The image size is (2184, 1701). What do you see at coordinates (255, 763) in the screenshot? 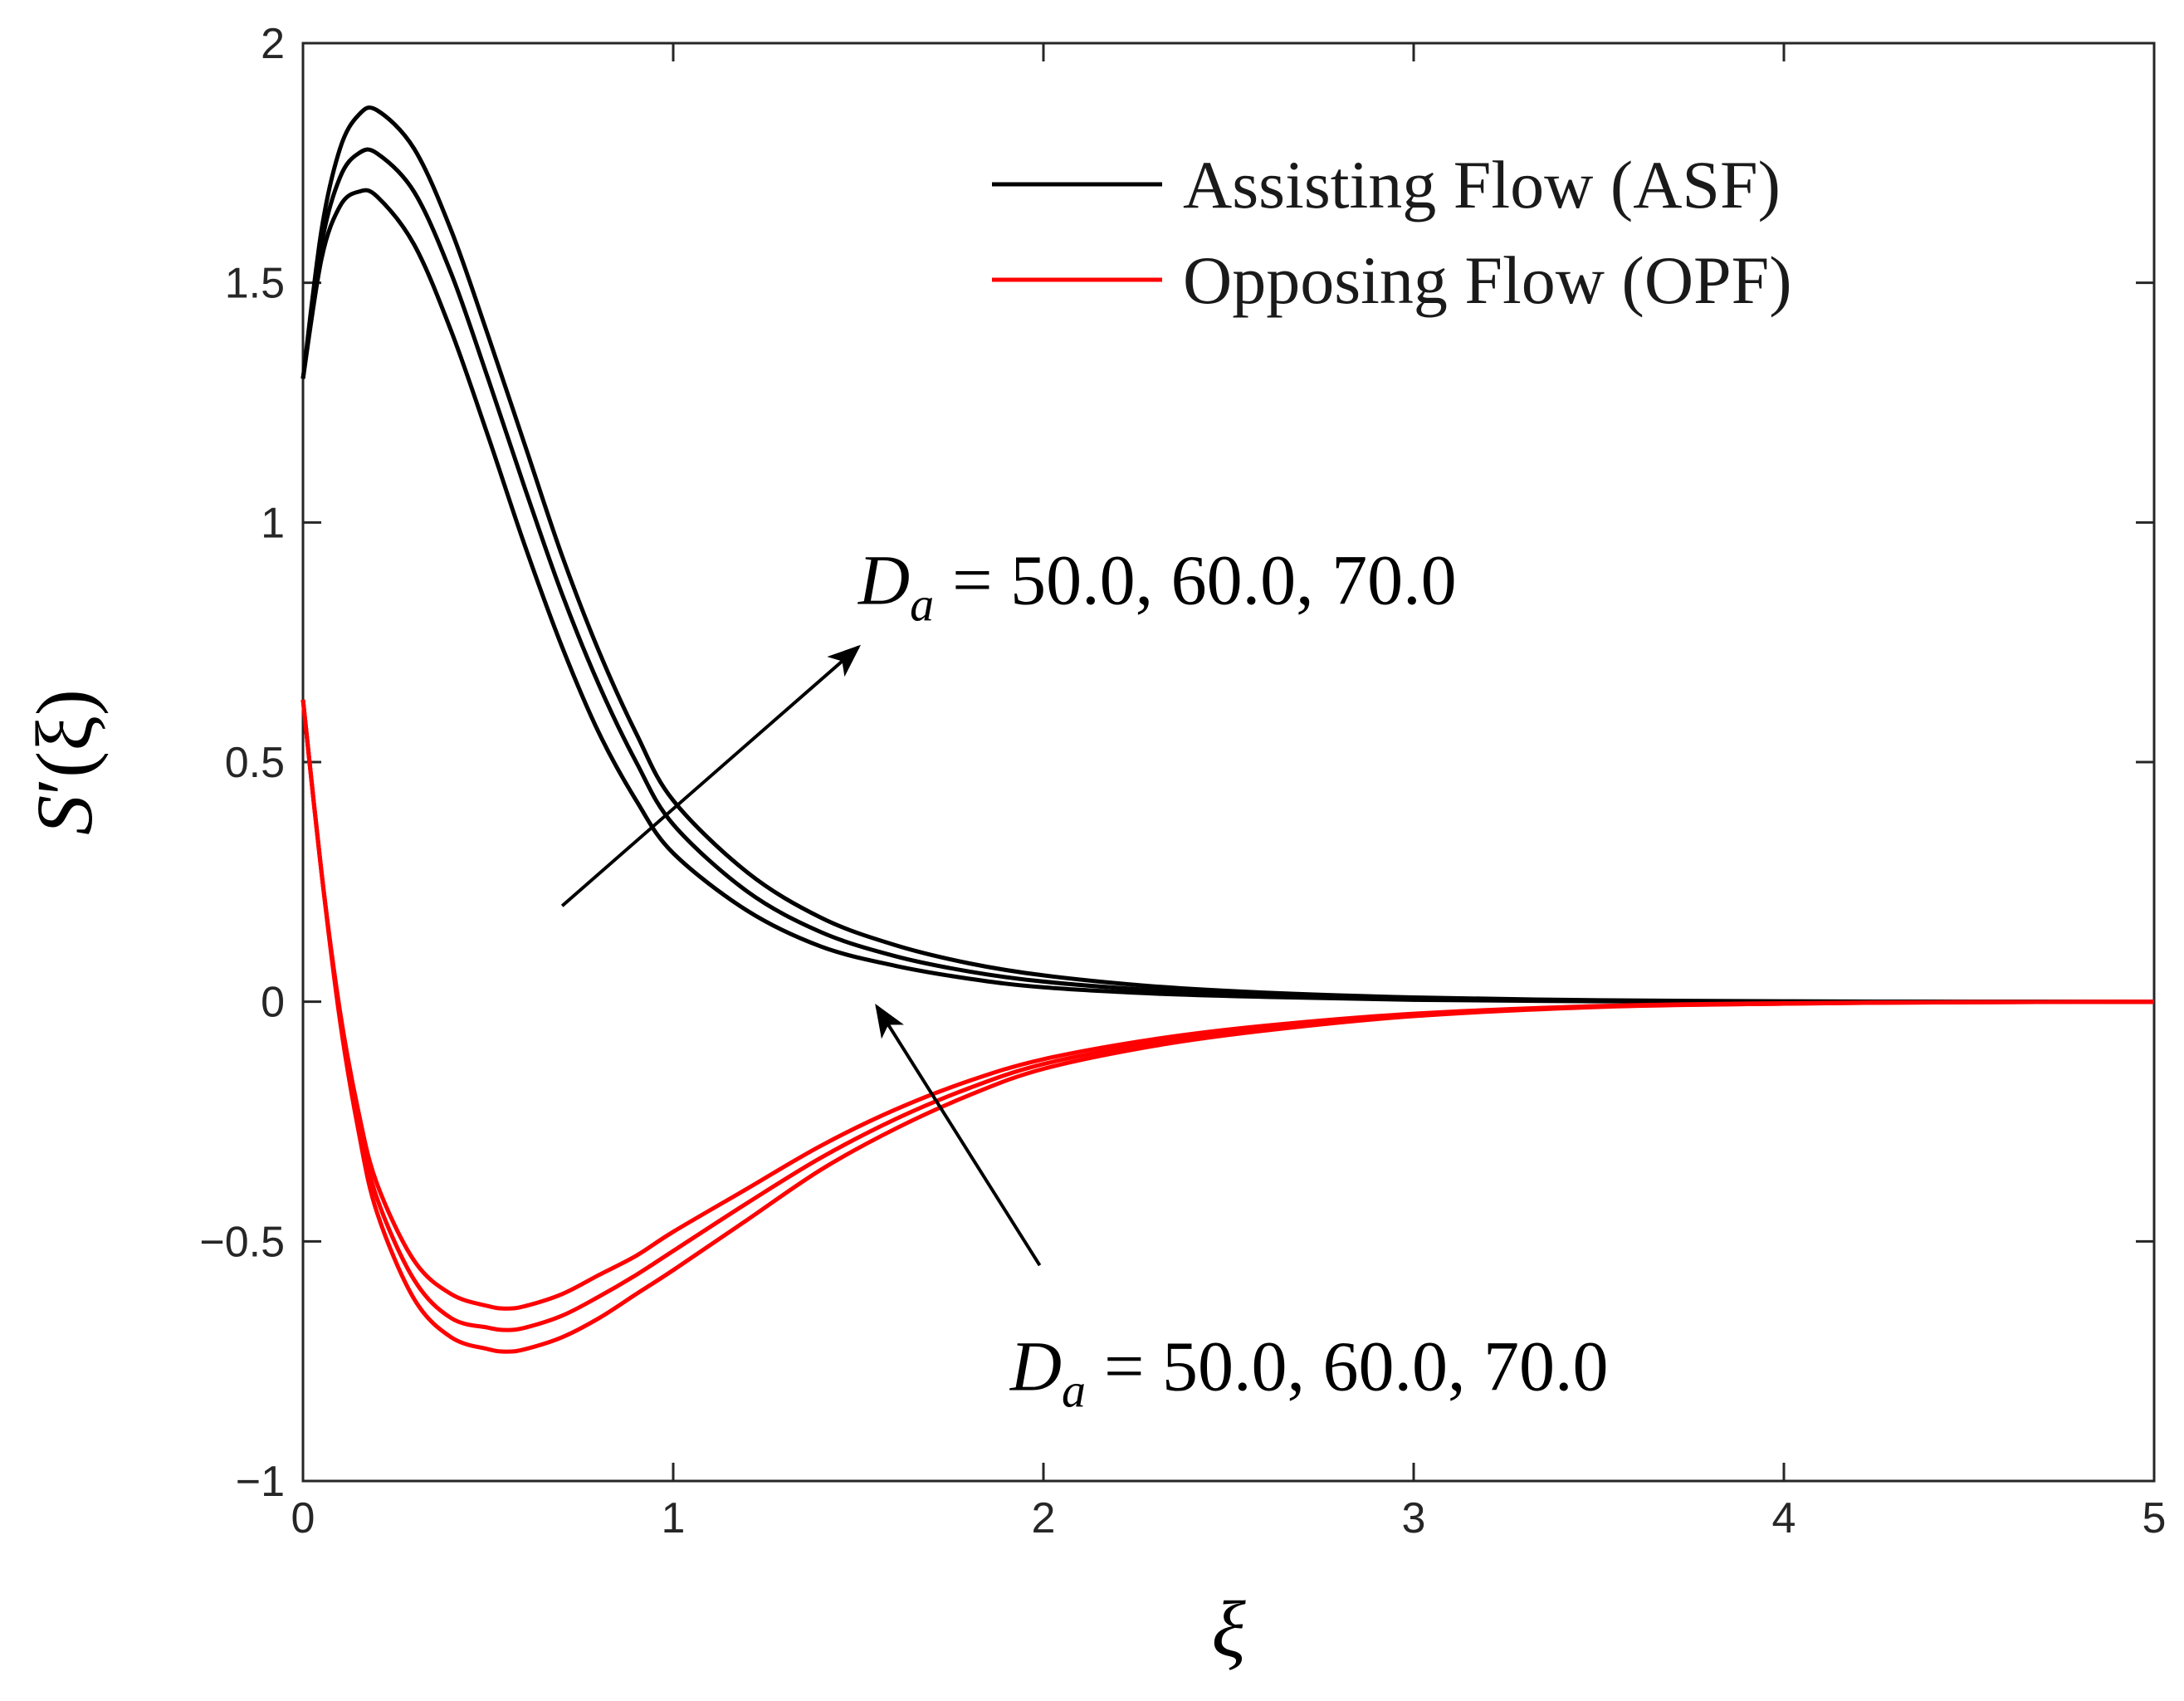
I see `y-tick-label: 0.5` at bounding box center [255, 763].